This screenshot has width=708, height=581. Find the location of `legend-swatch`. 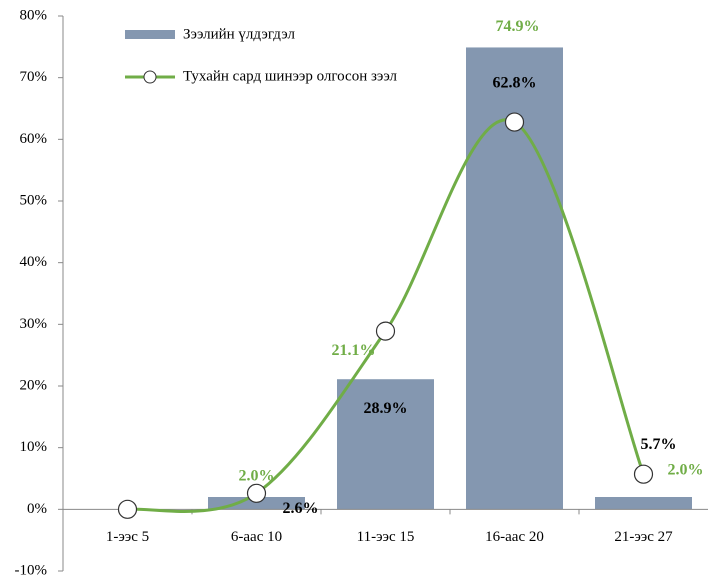

legend-swatch is located at coordinates (150, 34).